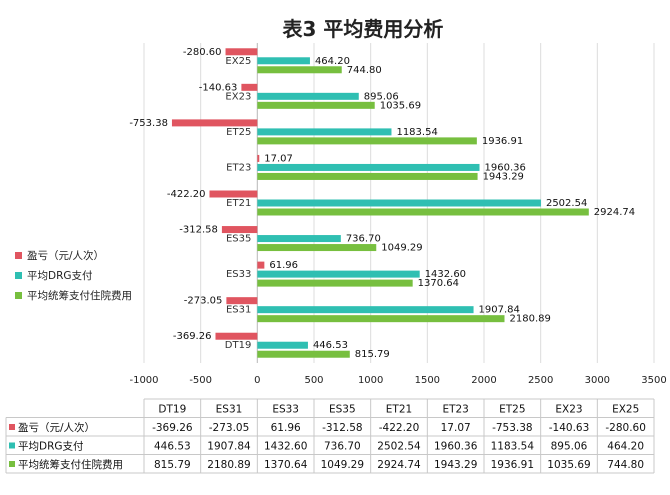 The width and height of the screenshot is (670, 495). What do you see at coordinates (399, 428) in the screenshot?
I see `table-cell-et21-series-1: -422.20` at bounding box center [399, 428].